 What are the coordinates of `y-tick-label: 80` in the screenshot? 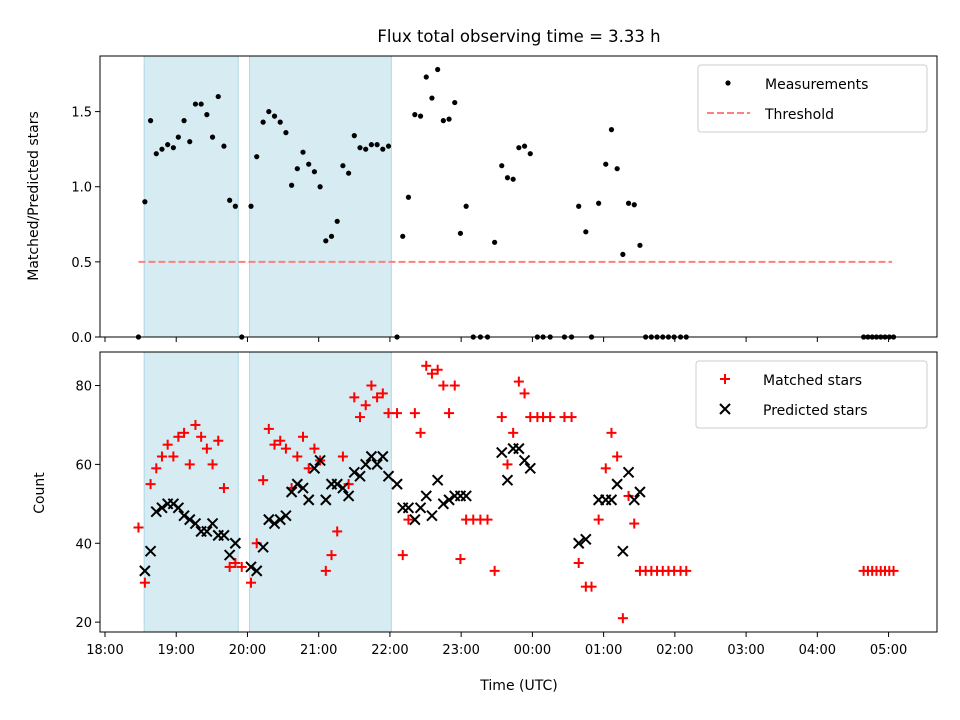 It's located at (83, 387).